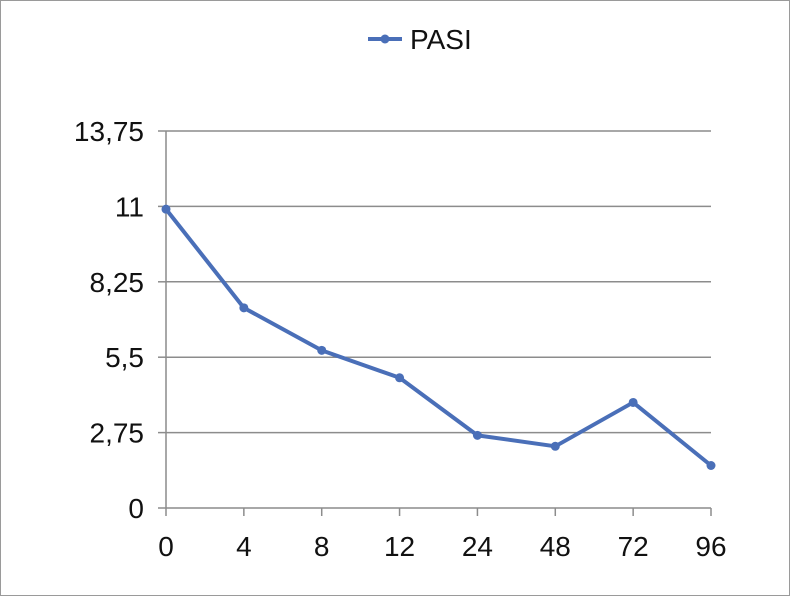 This screenshot has width=790, height=596. I want to click on x-tick-label: 0, so click(166, 546).